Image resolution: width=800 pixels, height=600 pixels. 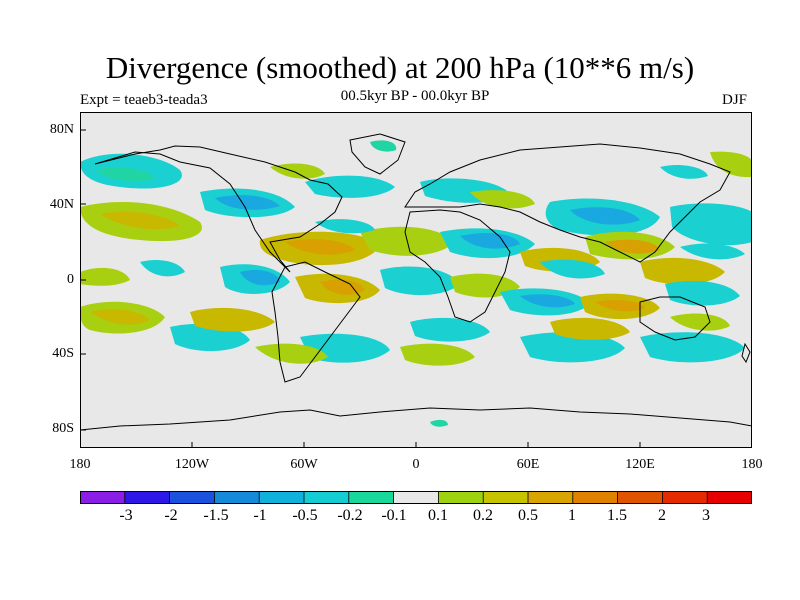 What do you see at coordinates (416, 464) in the screenshot?
I see `lon-tick-label: 0` at bounding box center [416, 464].